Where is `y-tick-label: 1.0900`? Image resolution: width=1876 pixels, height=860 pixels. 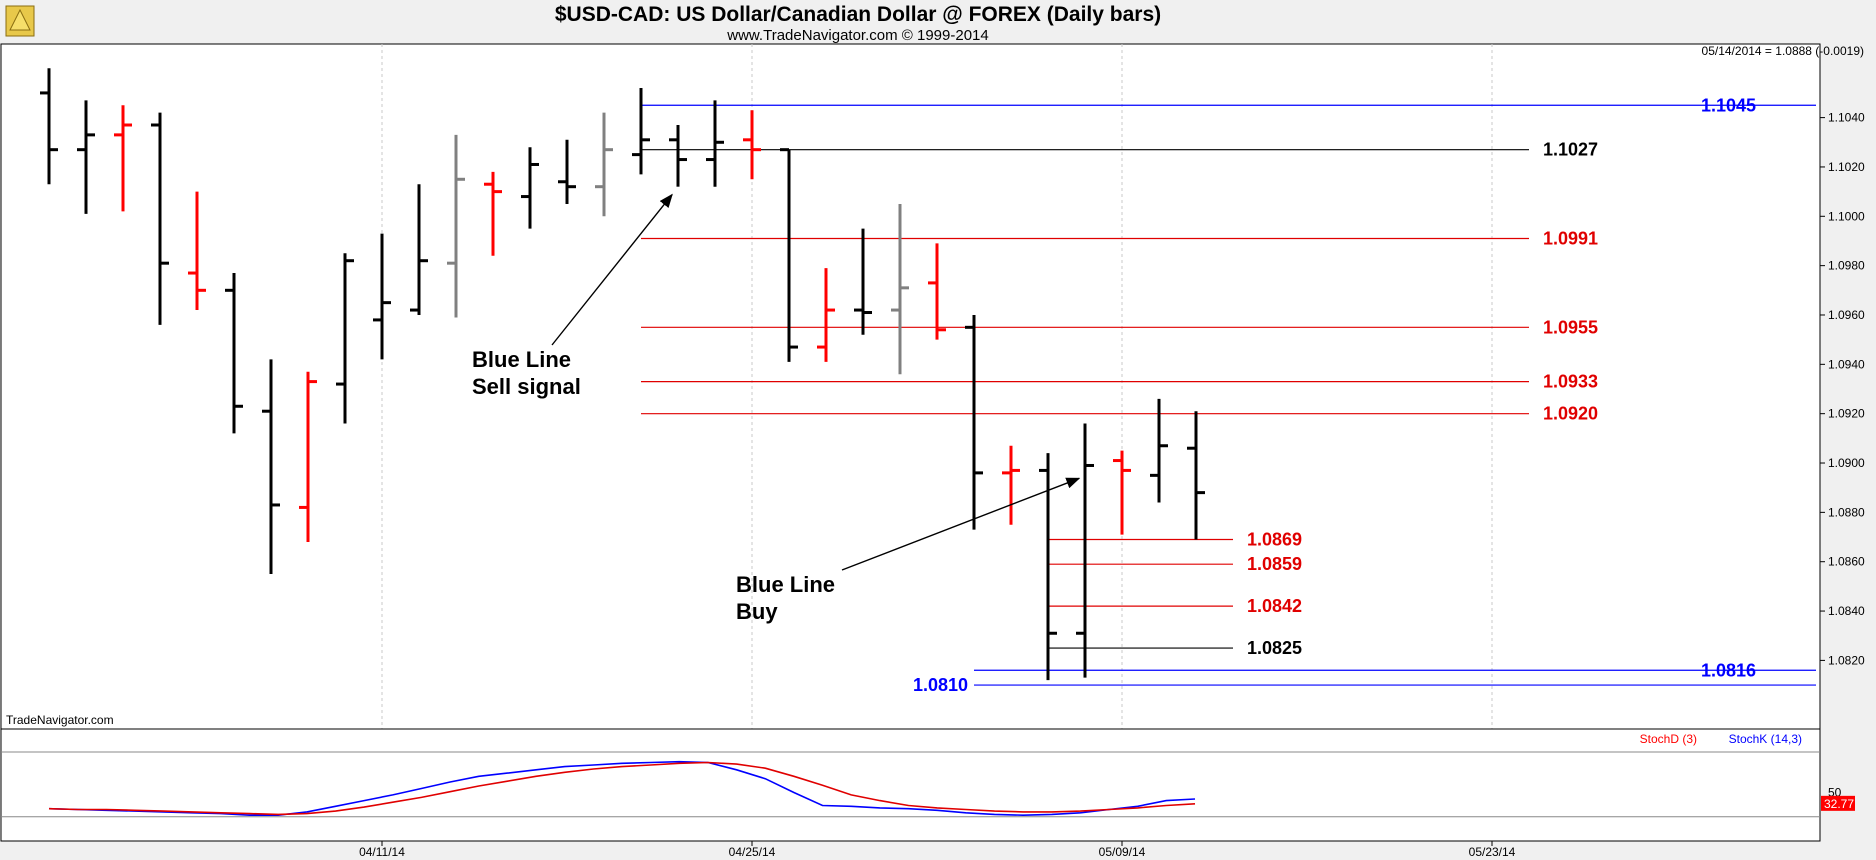 y-tick-label: 1.0900 is located at coordinates (1846, 463).